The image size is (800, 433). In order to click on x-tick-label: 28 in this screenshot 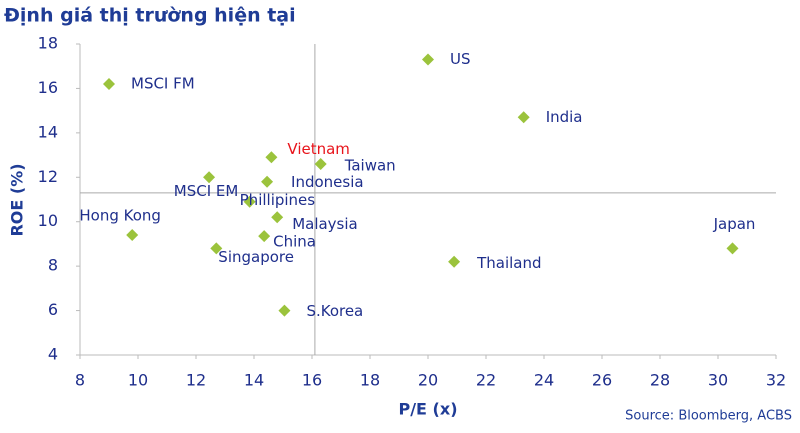, I will do `click(660, 380)`.